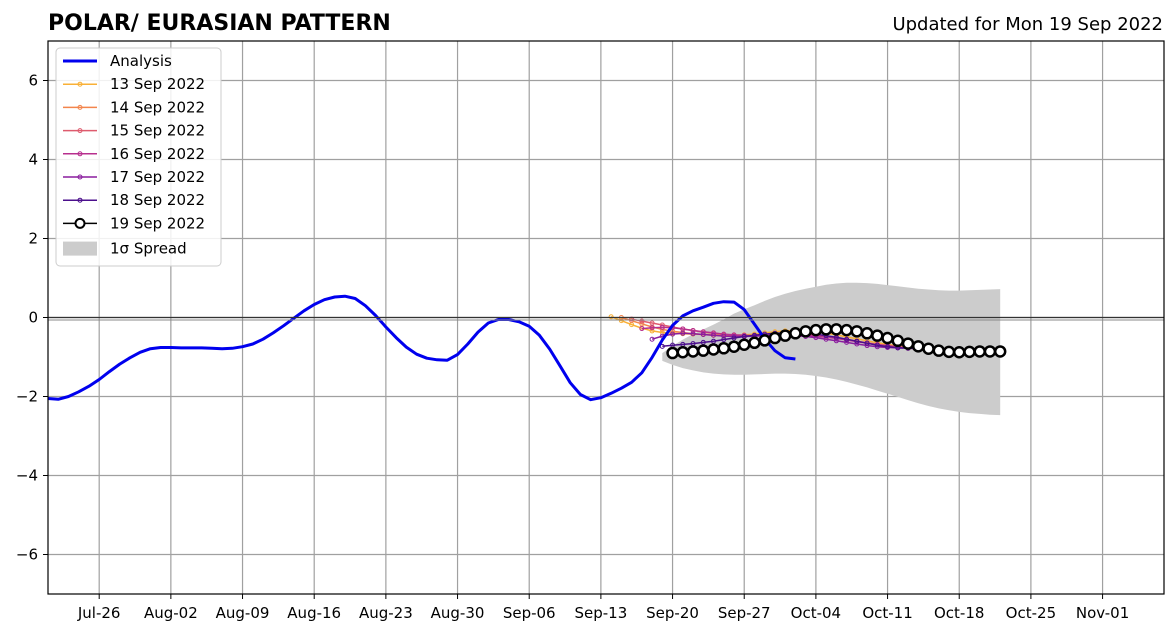 The image size is (1176, 633). What do you see at coordinates (27, 397) in the screenshot?
I see `y-tick-label: −2` at bounding box center [27, 397].